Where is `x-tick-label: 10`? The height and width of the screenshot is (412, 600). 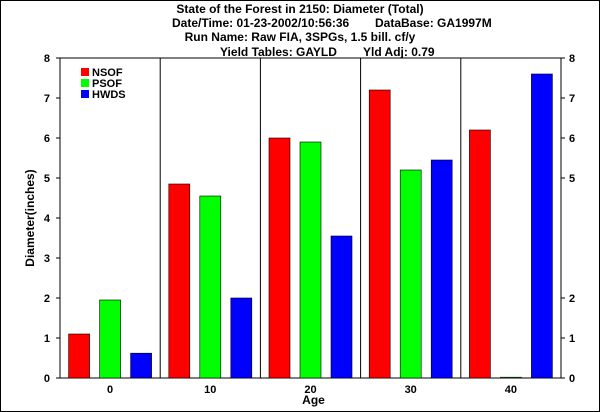
x-tick-label: 10 is located at coordinates (210, 390).